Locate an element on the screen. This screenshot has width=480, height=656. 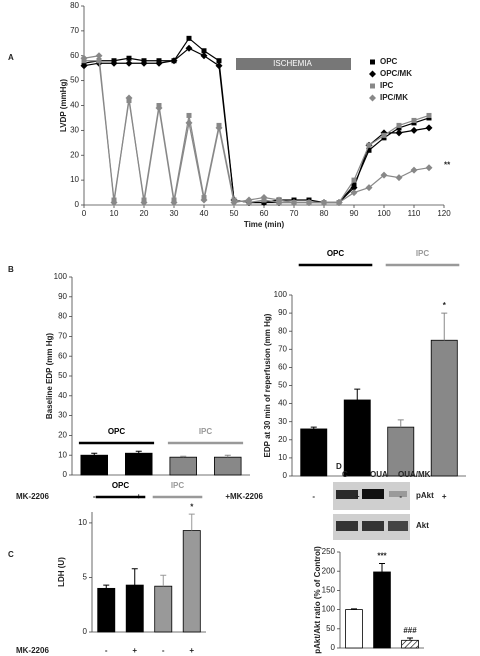
panel-letter: A is located at coordinates (11, 57).